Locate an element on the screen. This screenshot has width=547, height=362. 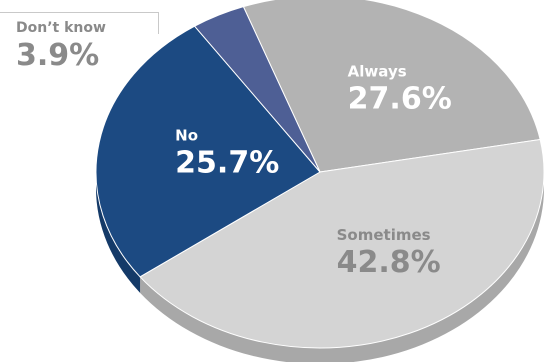
slice-value-always: 27.6% is located at coordinates (400, 98).